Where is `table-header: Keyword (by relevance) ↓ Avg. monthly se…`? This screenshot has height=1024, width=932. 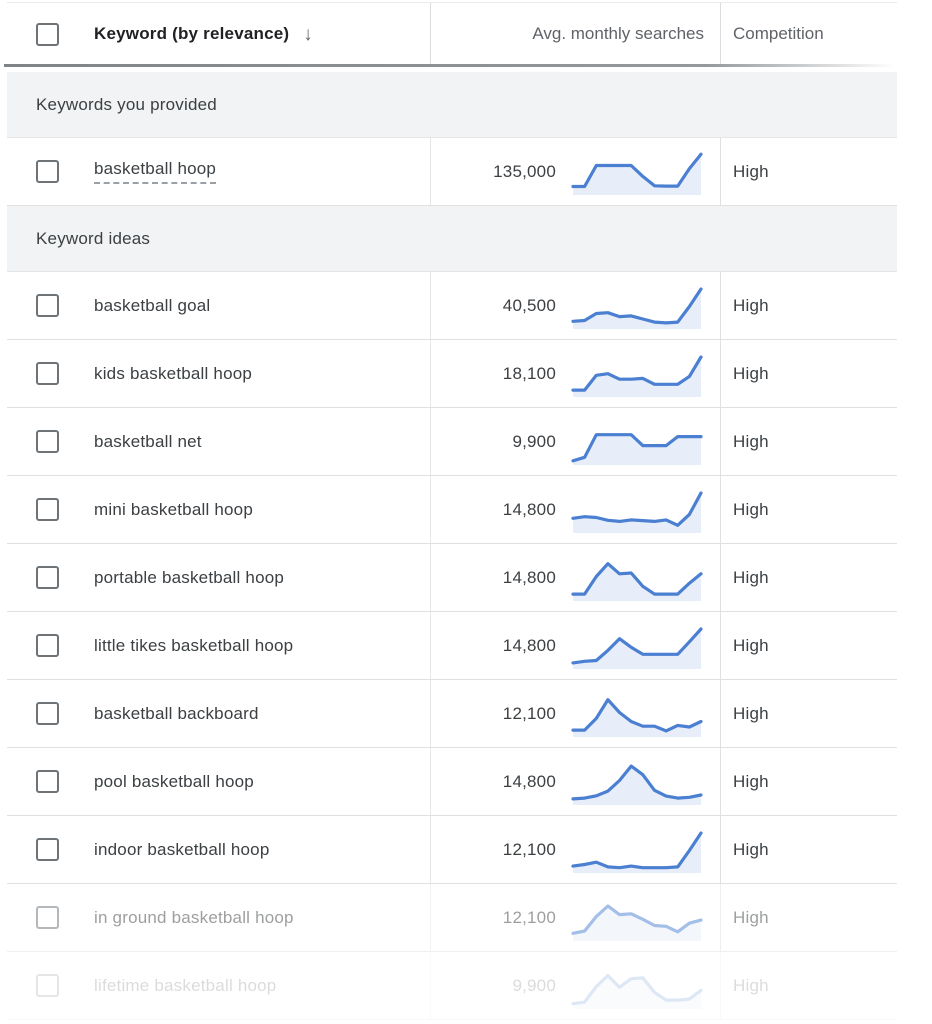 table-header: Keyword (by relevance) ↓ Avg. monthly se… is located at coordinates (452, 34).